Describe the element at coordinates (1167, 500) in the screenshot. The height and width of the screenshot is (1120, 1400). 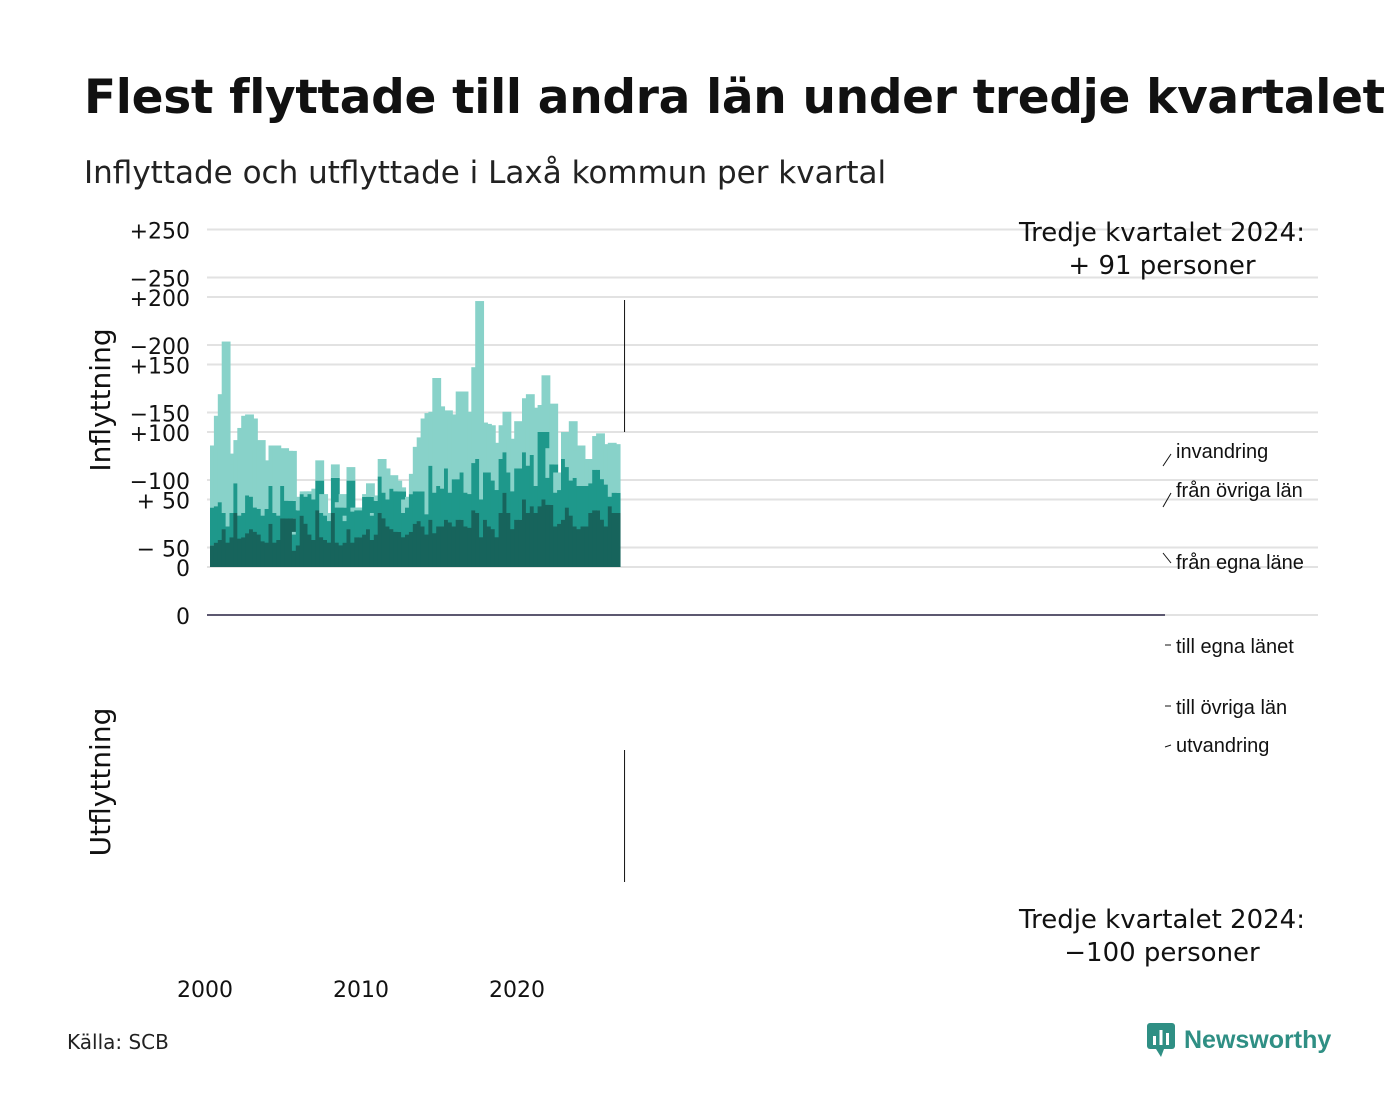
I see `leader-ovriga` at that location.